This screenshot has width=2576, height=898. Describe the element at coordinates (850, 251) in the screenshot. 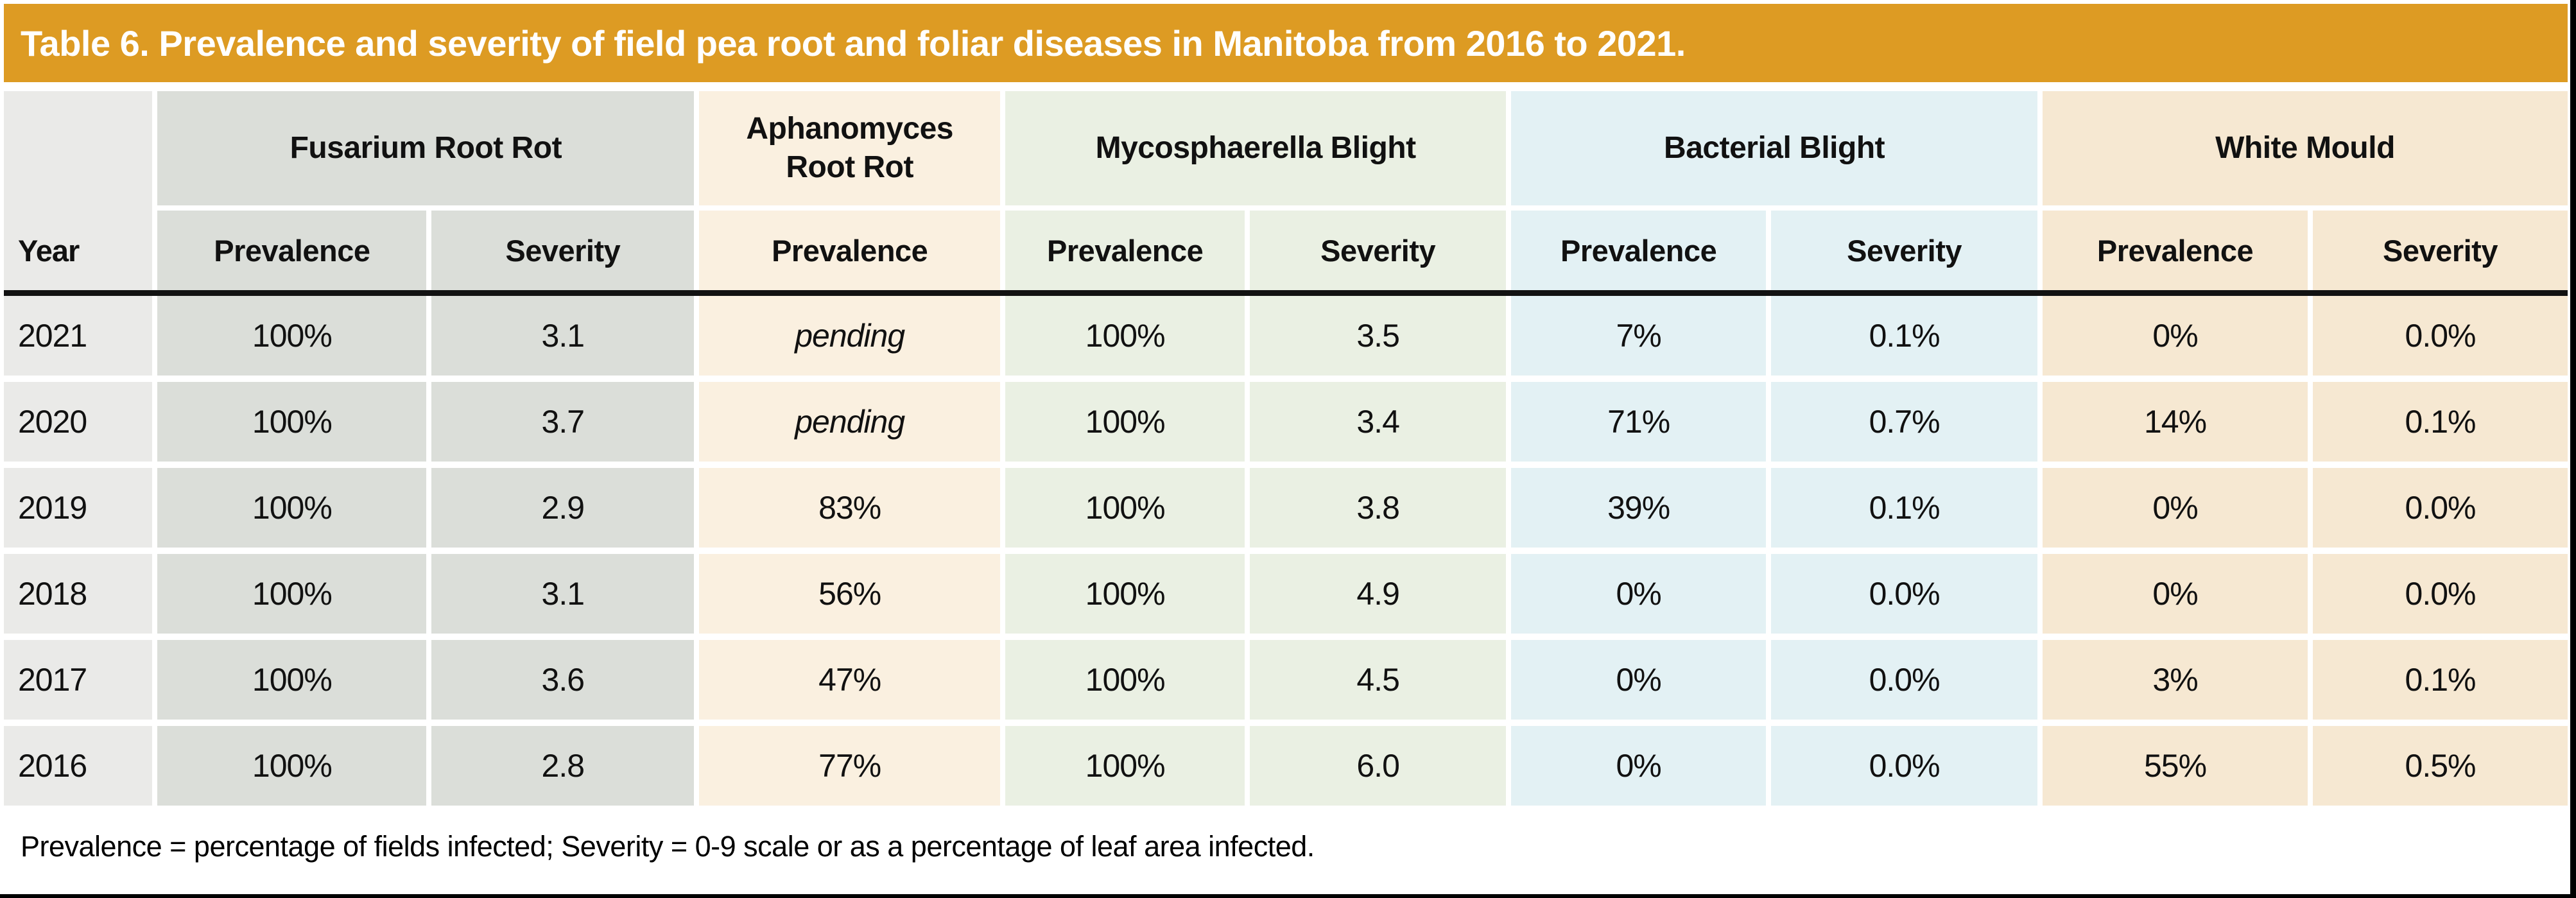

I see `subheader-aphanomyces-prevalence: Prevalence` at that location.